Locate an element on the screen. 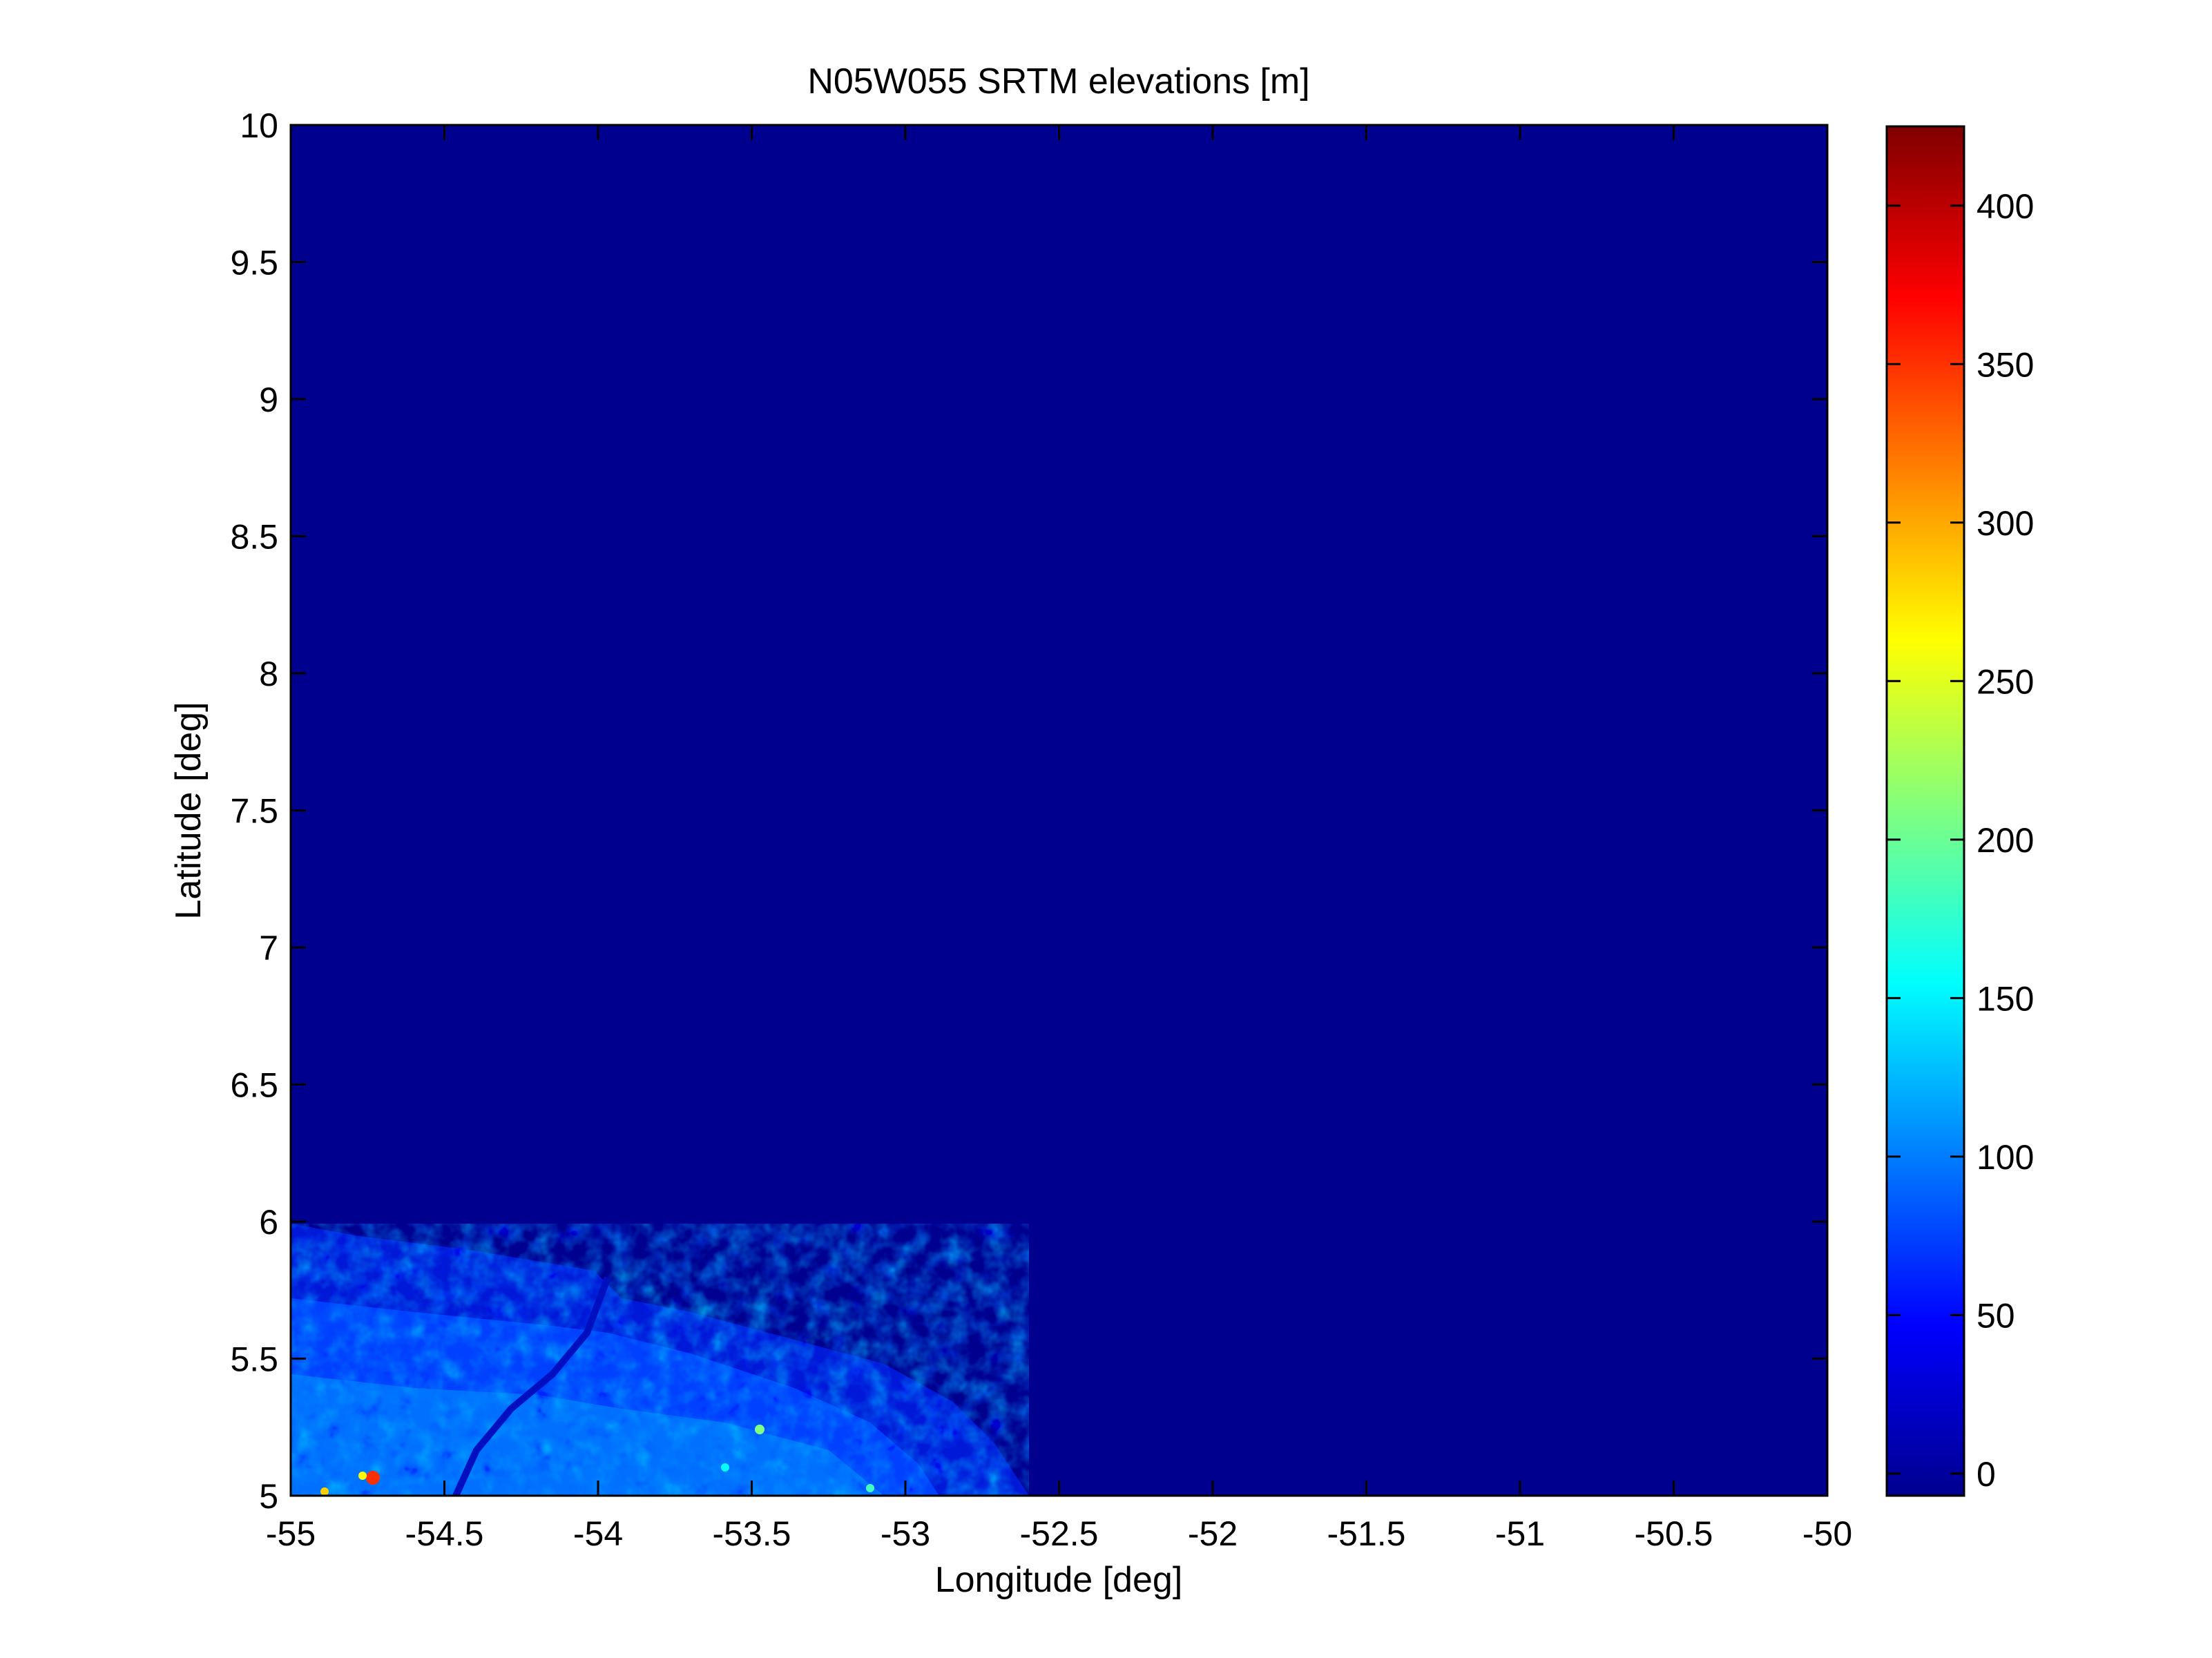 Image resolution: width=2212 pixels, height=1658 pixels. y-tick-label: 8 is located at coordinates (268, 674).